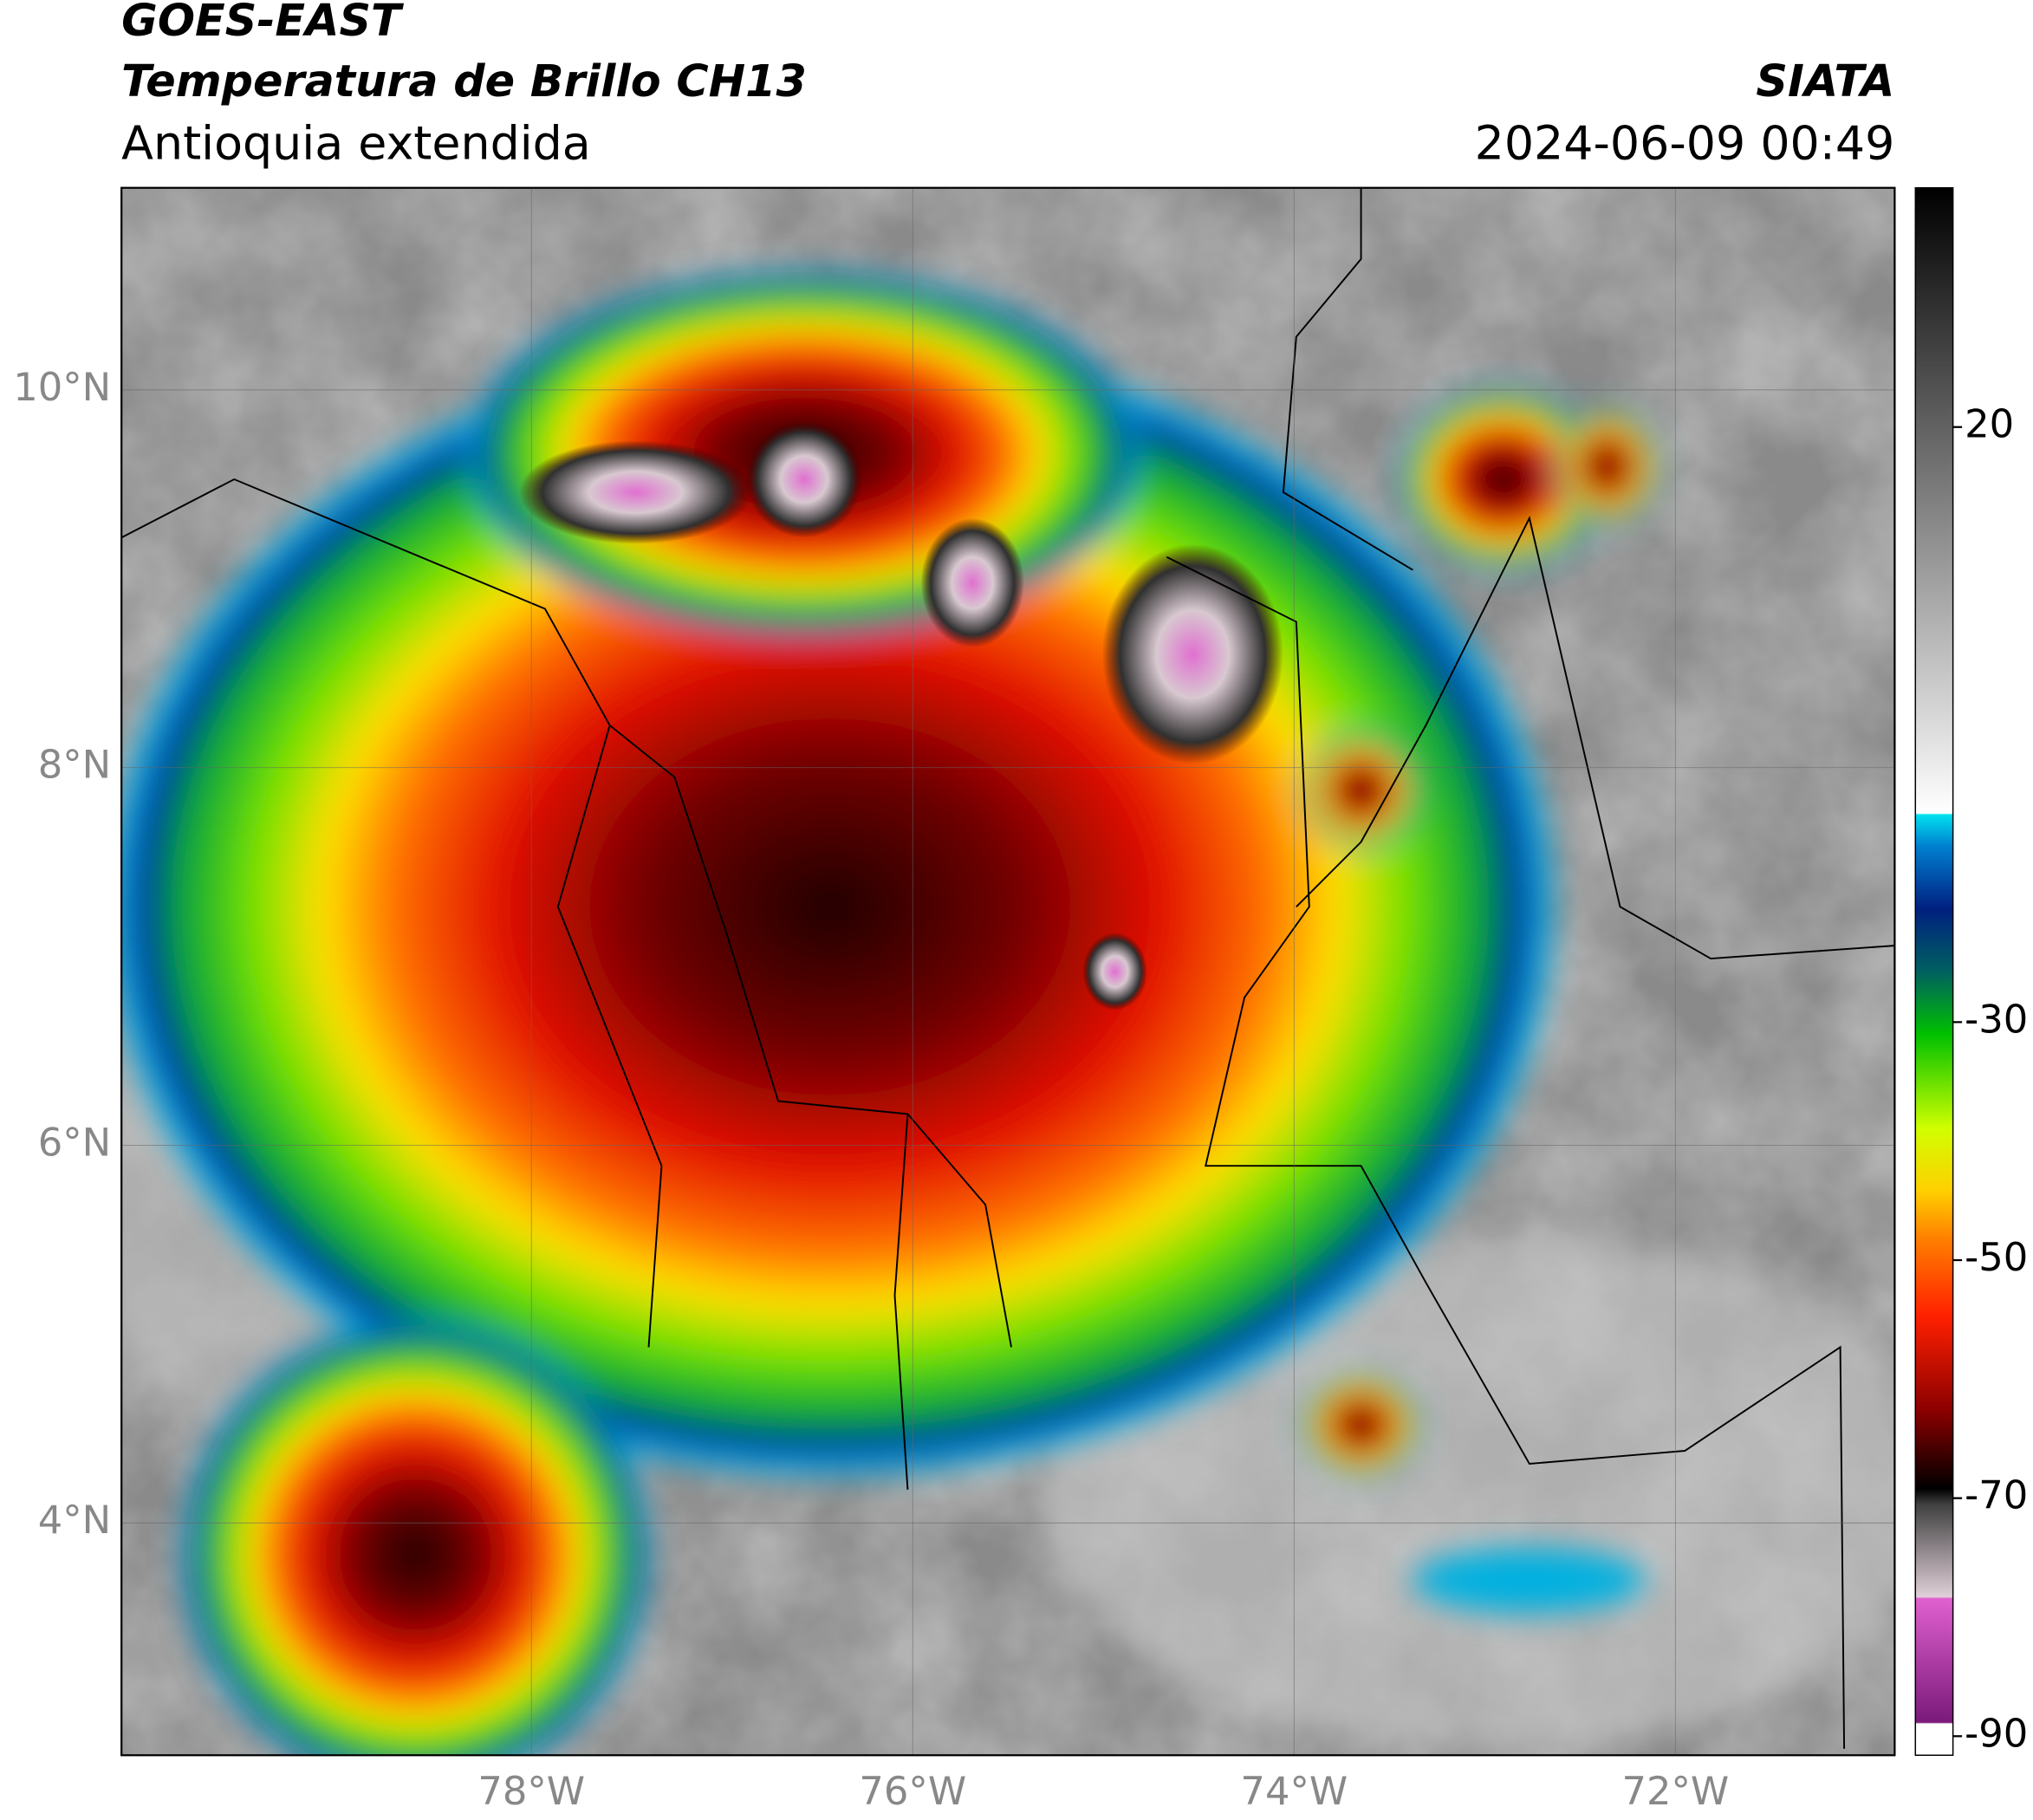 The height and width of the screenshot is (1820, 2033). I want to click on x-tick-label: 78°W, so click(531, 1791).